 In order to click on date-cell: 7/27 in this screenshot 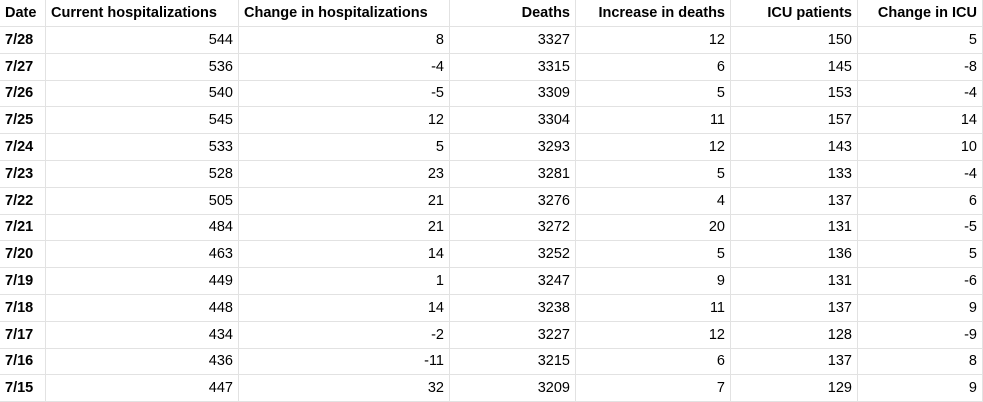, I will do `click(23, 67)`.